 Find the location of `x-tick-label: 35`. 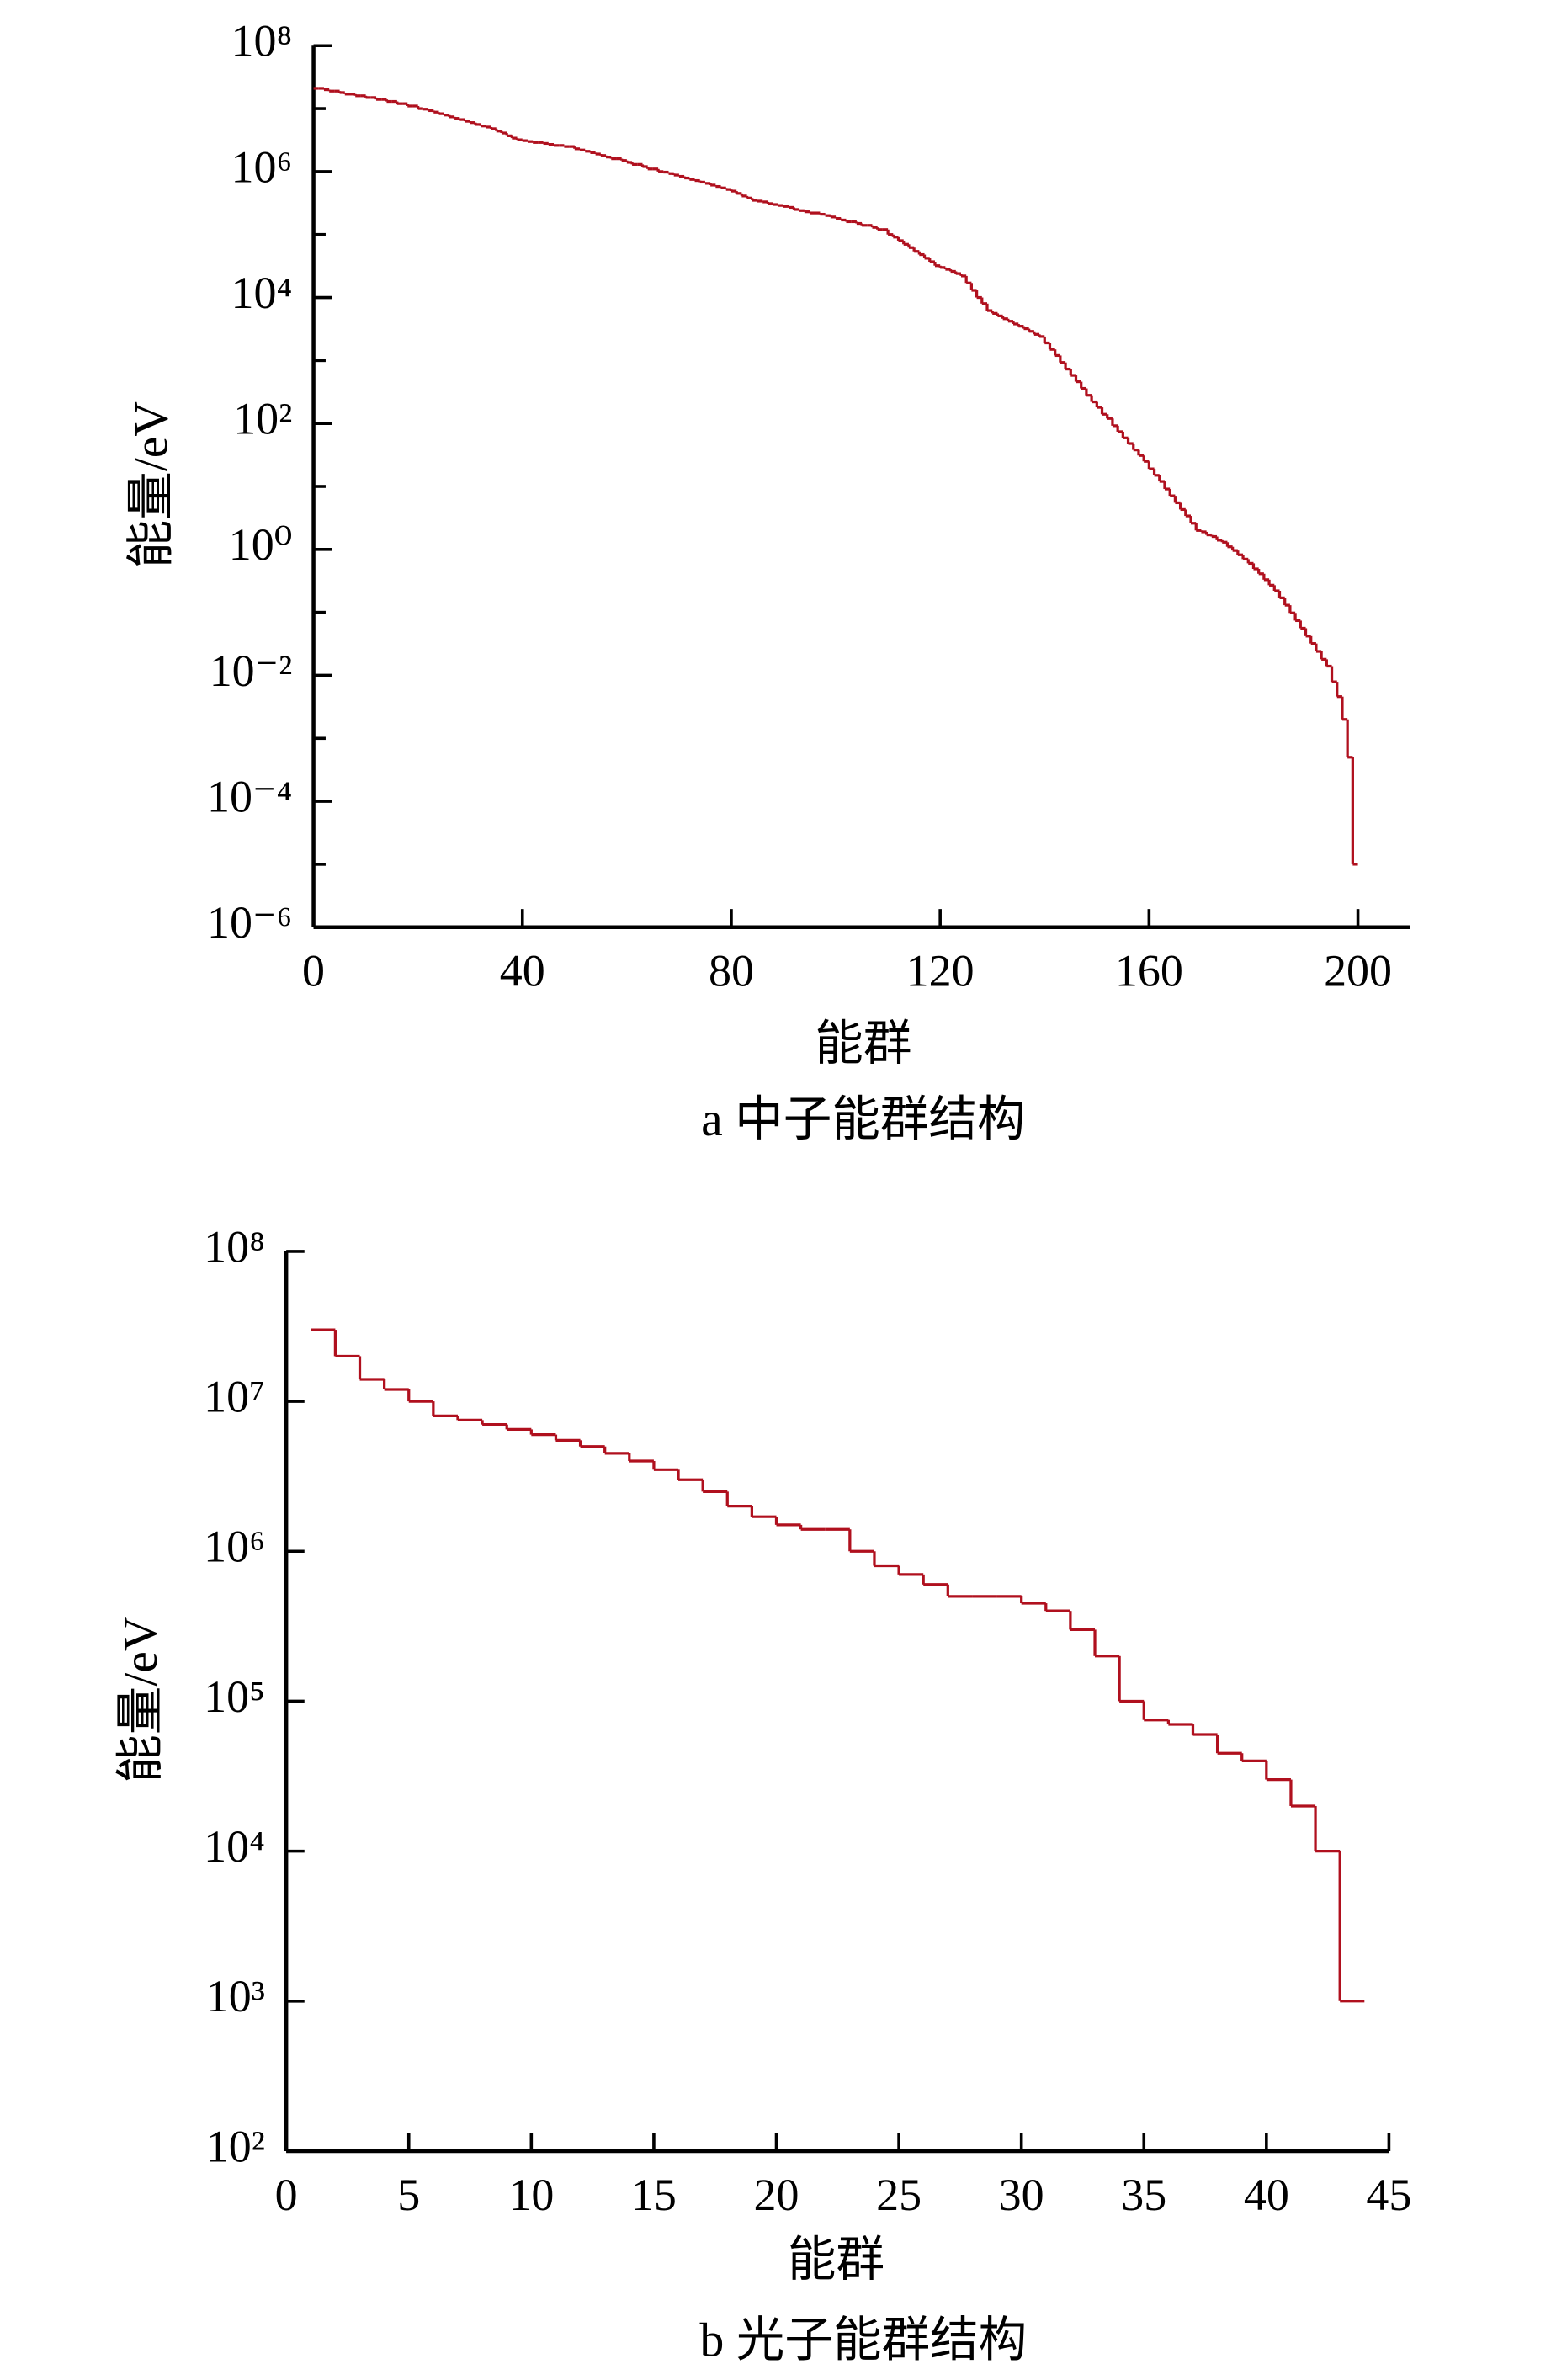

x-tick-label: 35 is located at coordinates (1143, 2195).